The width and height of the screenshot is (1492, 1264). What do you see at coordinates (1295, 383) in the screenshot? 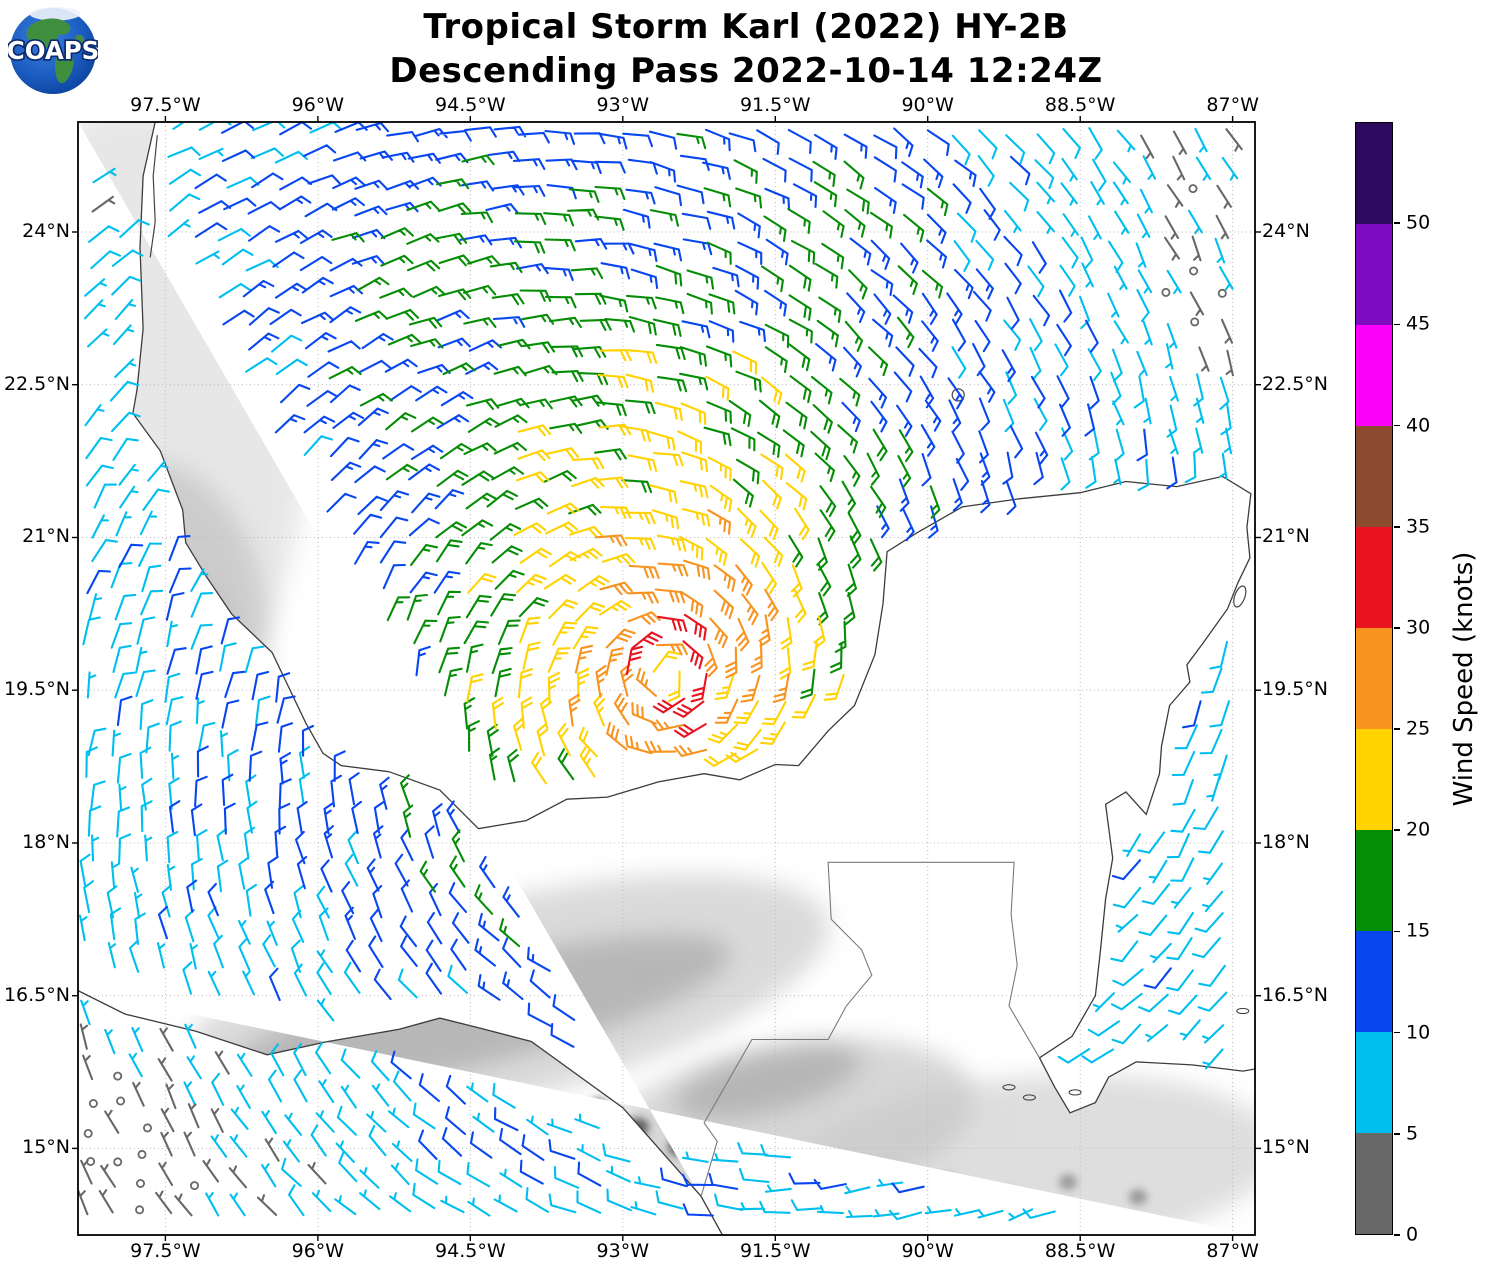
I see `y-tick-right-1: 22.5°N` at bounding box center [1295, 383].